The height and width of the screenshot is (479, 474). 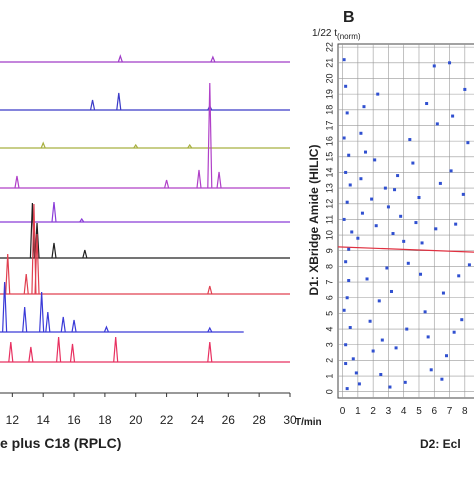 I want to click on x-tick-label: 3, so click(x=389, y=411).